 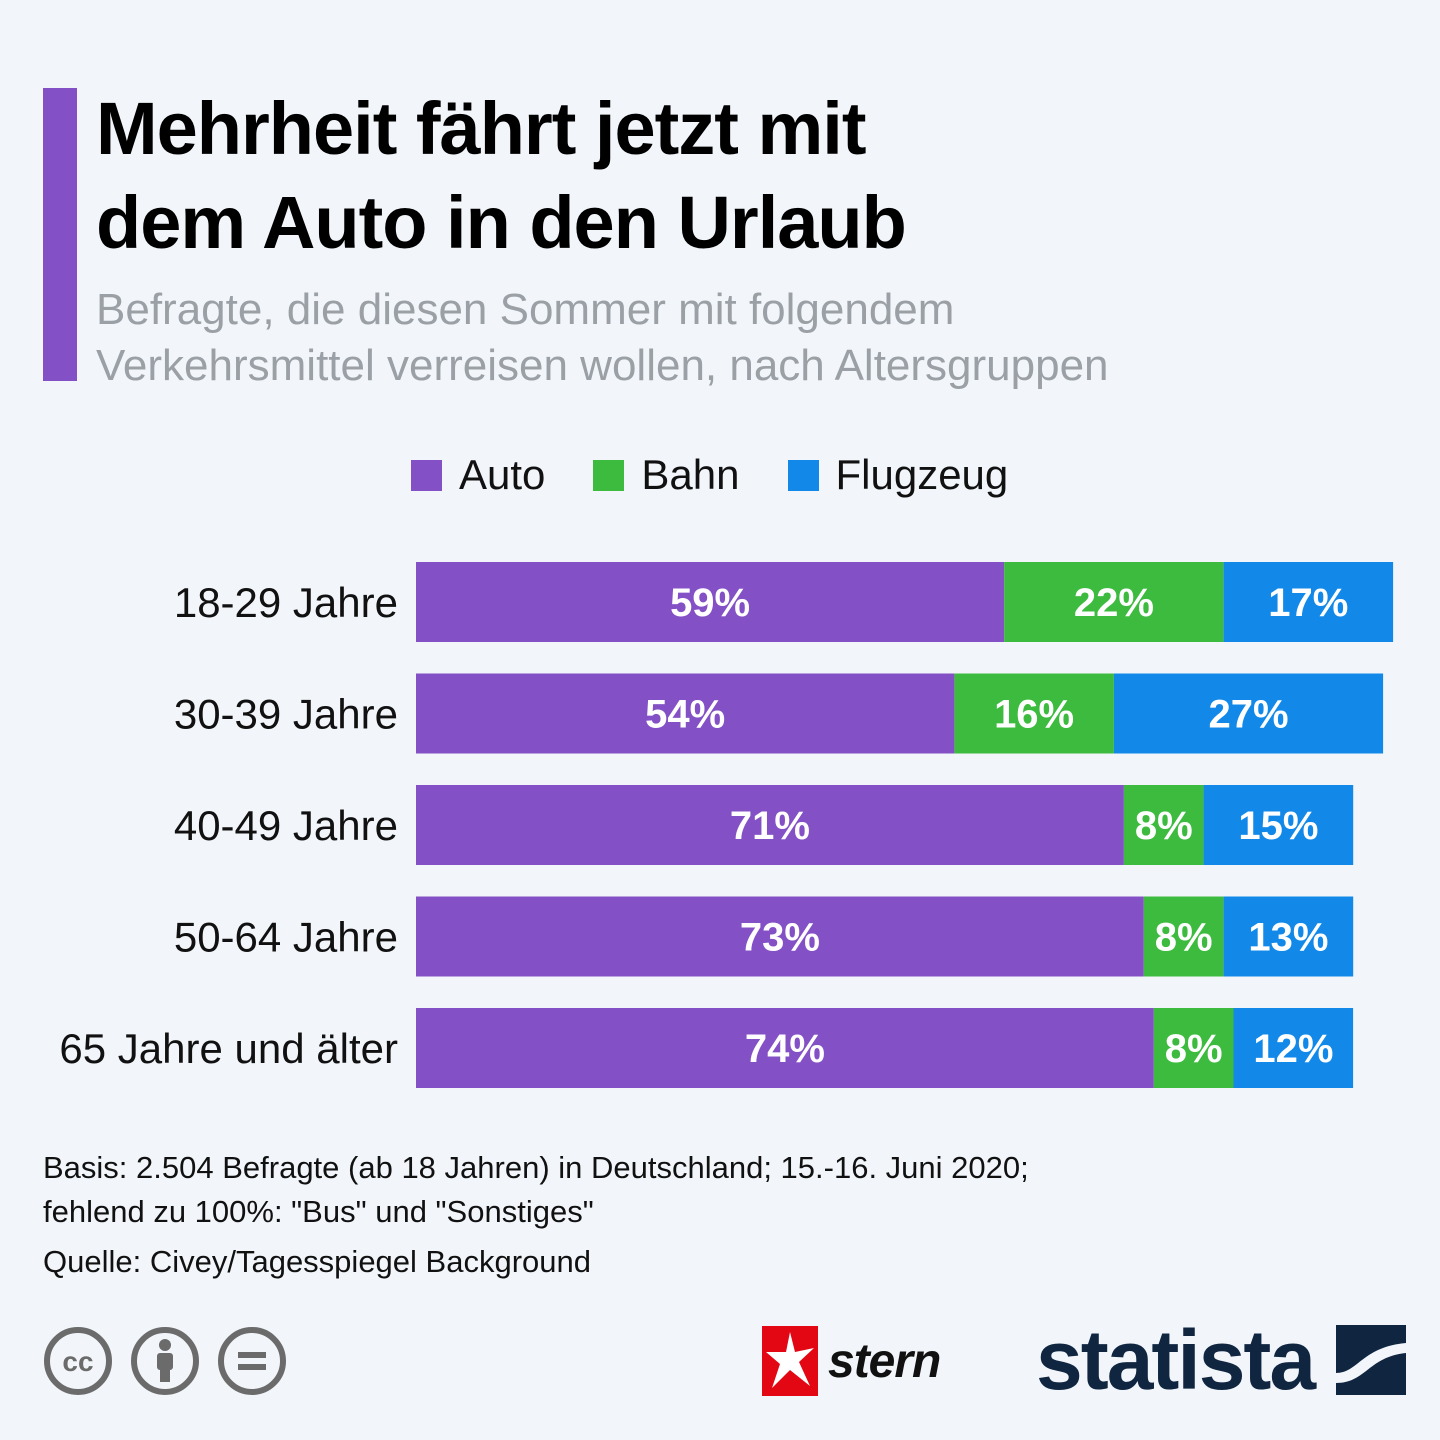 I want to click on cc-icon: cc, so click(x=78, y=1361).